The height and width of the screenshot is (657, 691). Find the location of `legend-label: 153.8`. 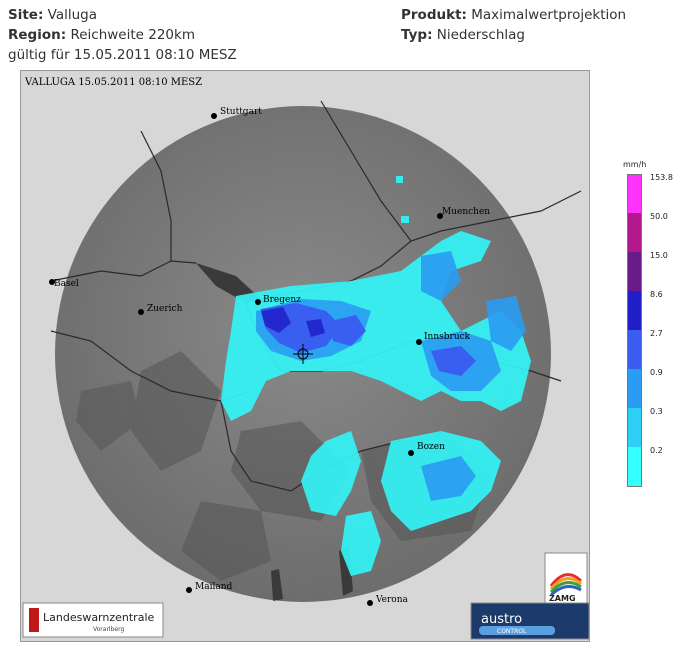

legend-label: 153.8 is located at coordinates (661, 177).